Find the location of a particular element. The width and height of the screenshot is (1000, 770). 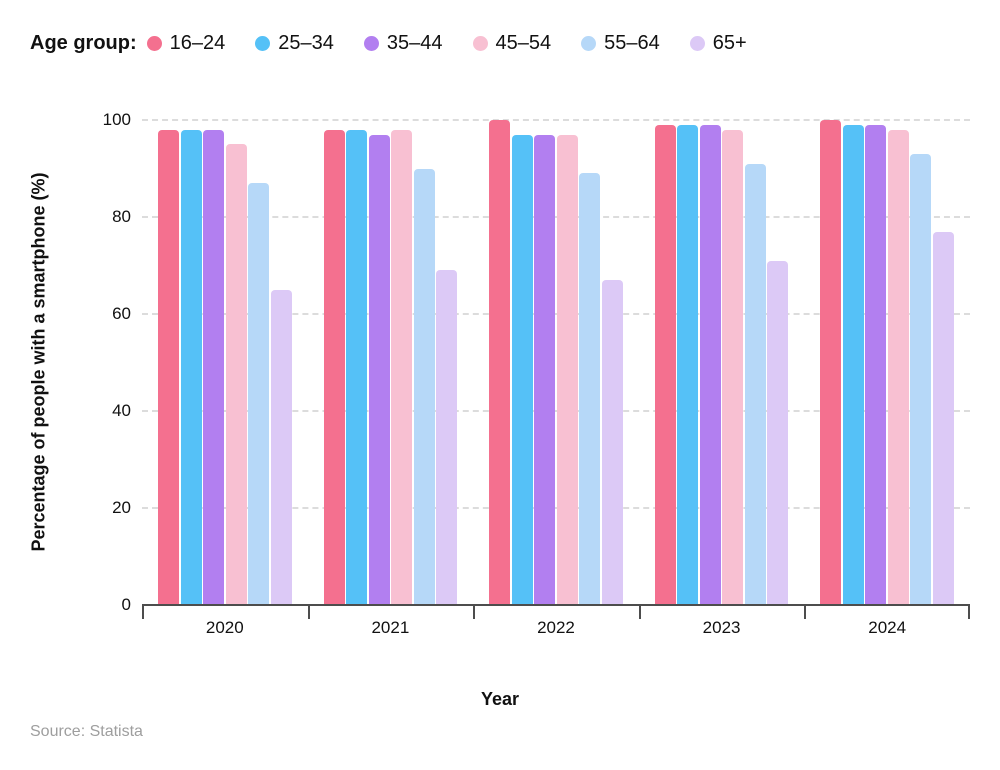

bar-65+-2024 is located at coordinates (943, 418).